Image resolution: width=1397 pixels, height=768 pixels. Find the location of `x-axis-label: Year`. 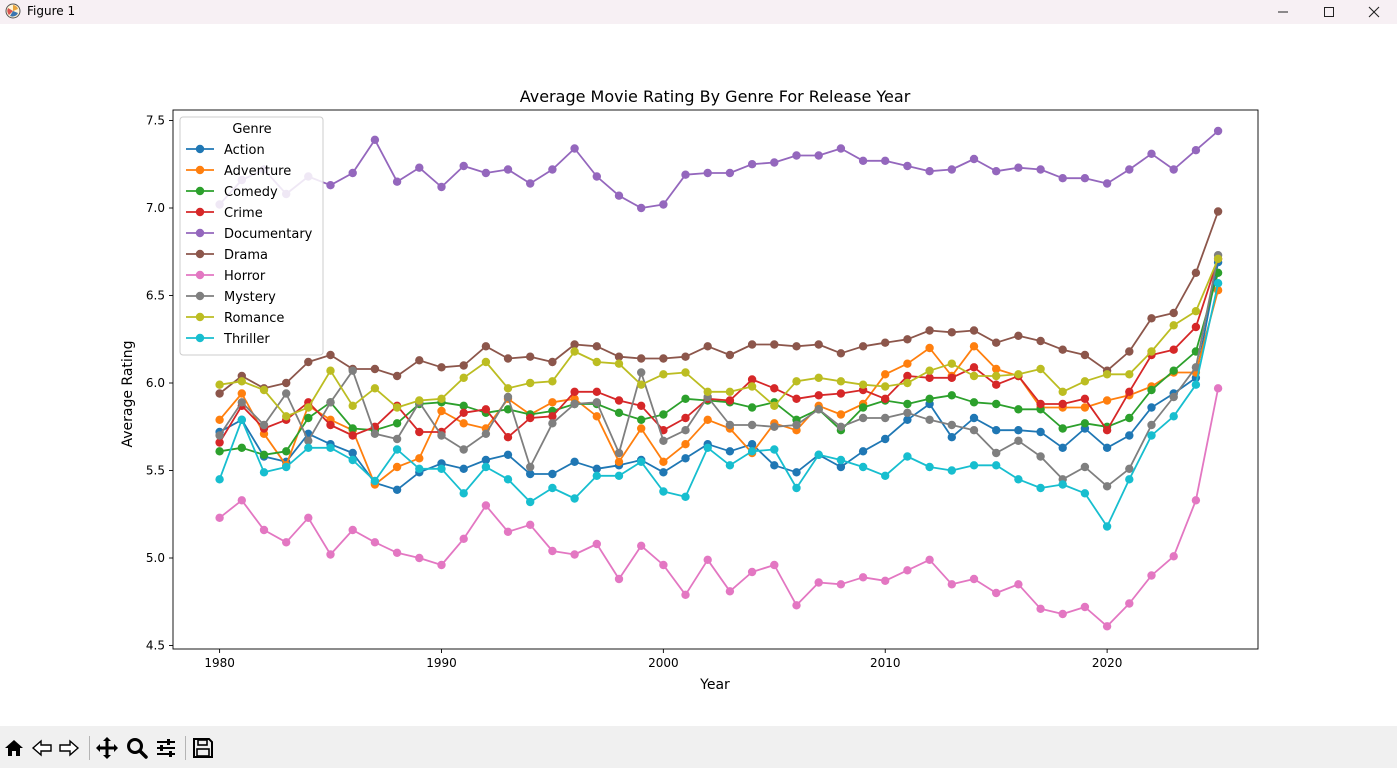

x-axis-label: Year is located at coordinates (714, 685).